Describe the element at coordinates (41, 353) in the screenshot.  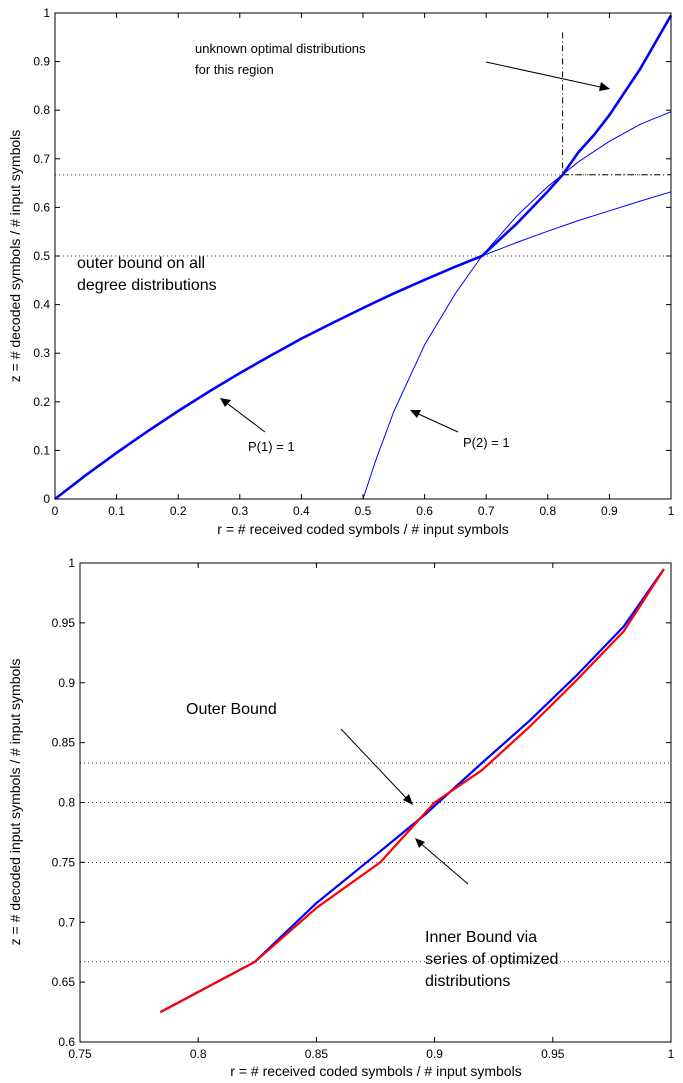
I see `top-y-tick-label: 0.3` at that location.